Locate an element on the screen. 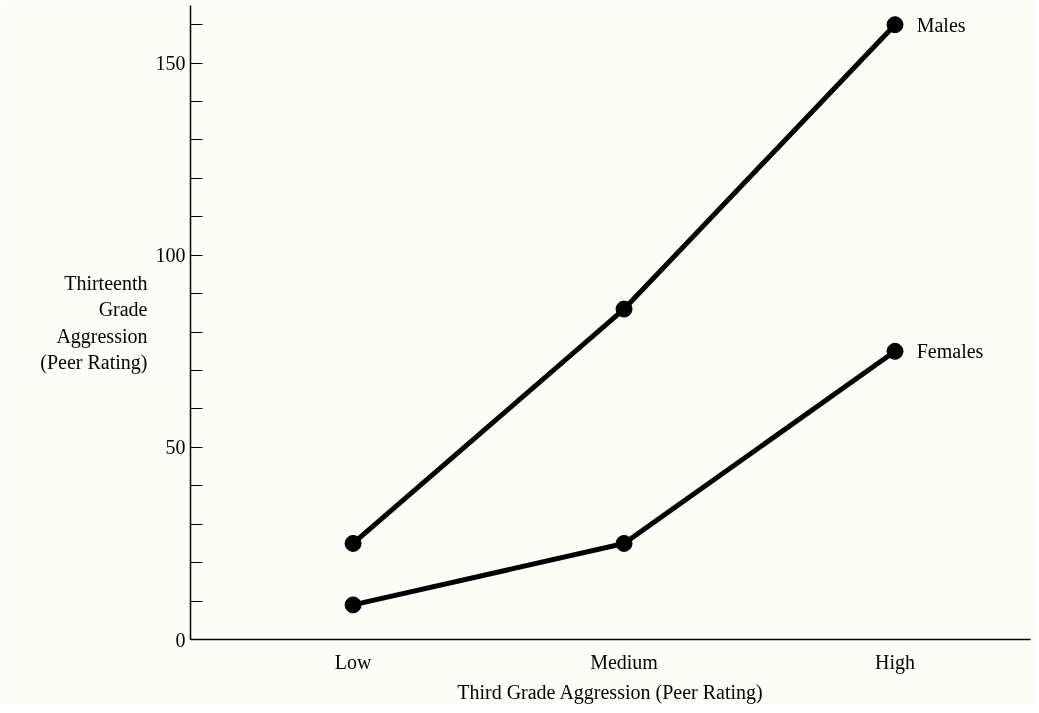  series-label: Males is located at coordinates (941, 24).